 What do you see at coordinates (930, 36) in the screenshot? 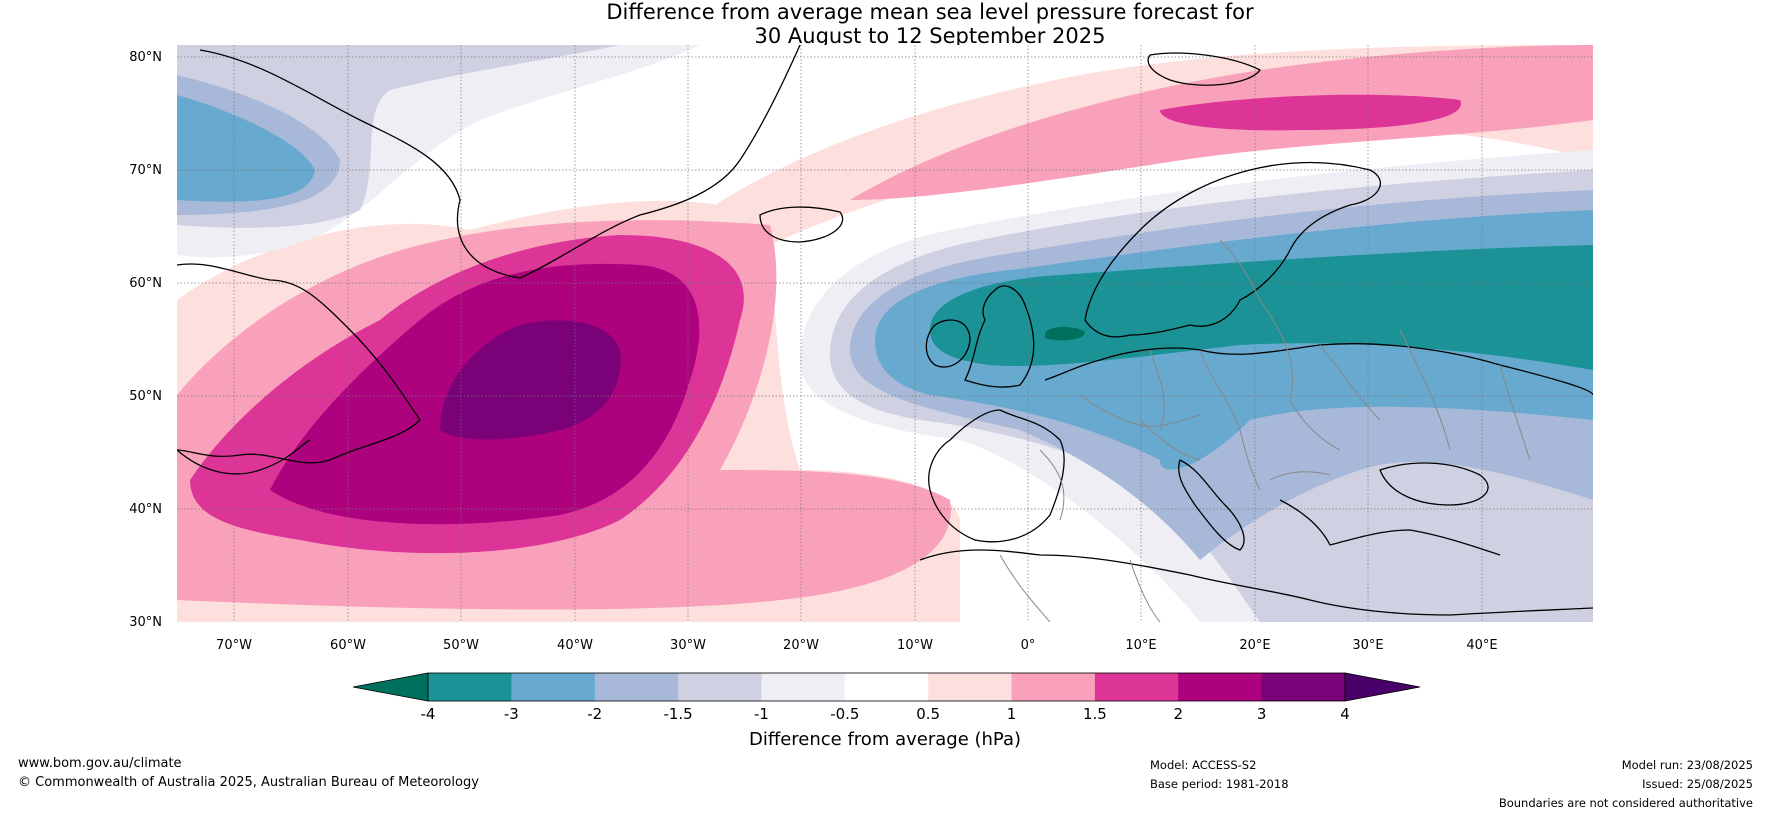
I see `title-line-2: 30 August to 12 September 2025` at bounding box center [930, 36].